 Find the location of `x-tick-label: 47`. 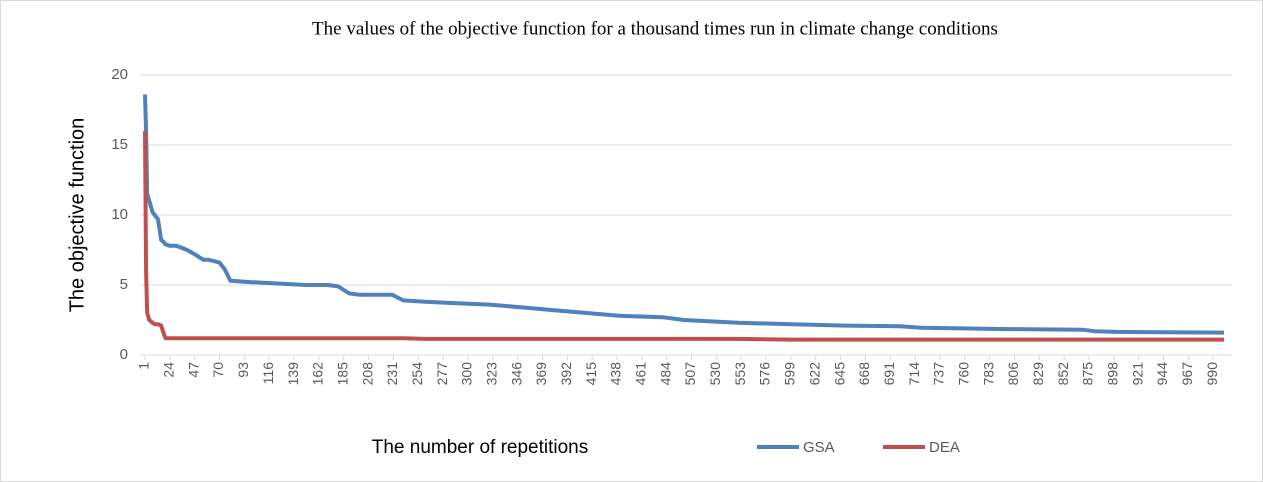

x-tick-label: 47 is located at coordinates (193, 370).